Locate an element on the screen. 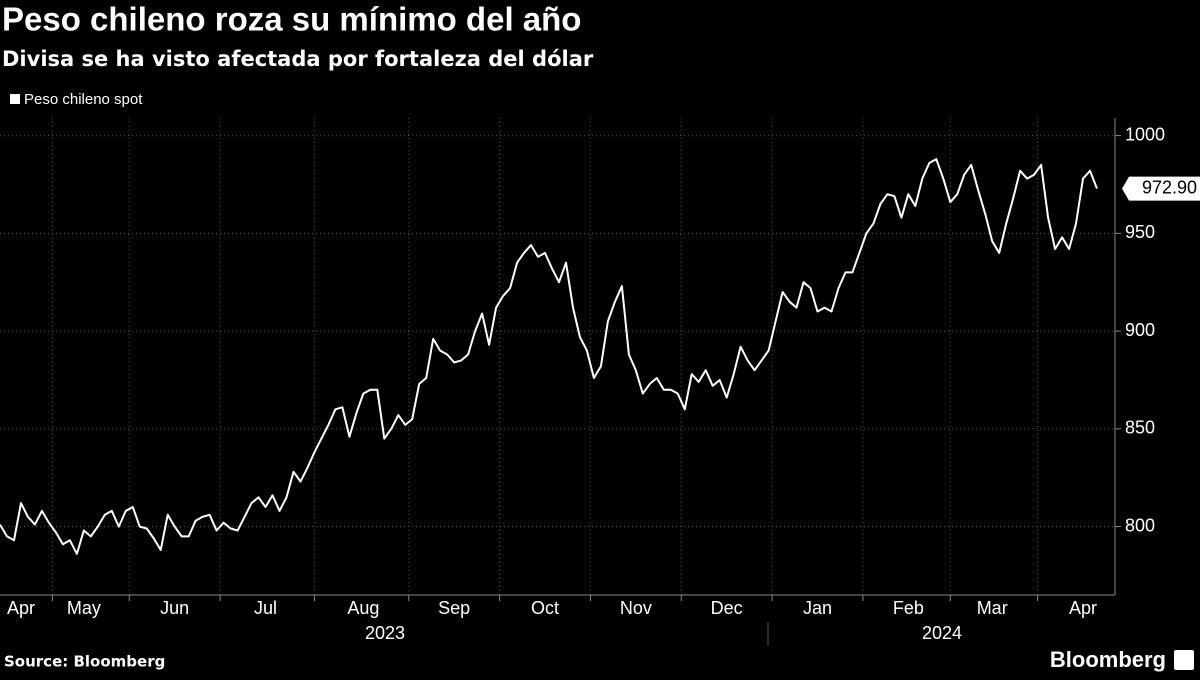  value-label-box is located at coordinates (1161, 188).